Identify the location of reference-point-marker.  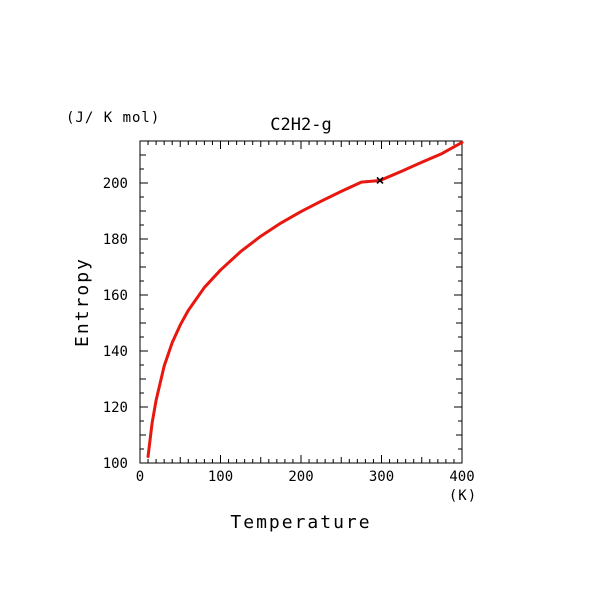
(380, 180).